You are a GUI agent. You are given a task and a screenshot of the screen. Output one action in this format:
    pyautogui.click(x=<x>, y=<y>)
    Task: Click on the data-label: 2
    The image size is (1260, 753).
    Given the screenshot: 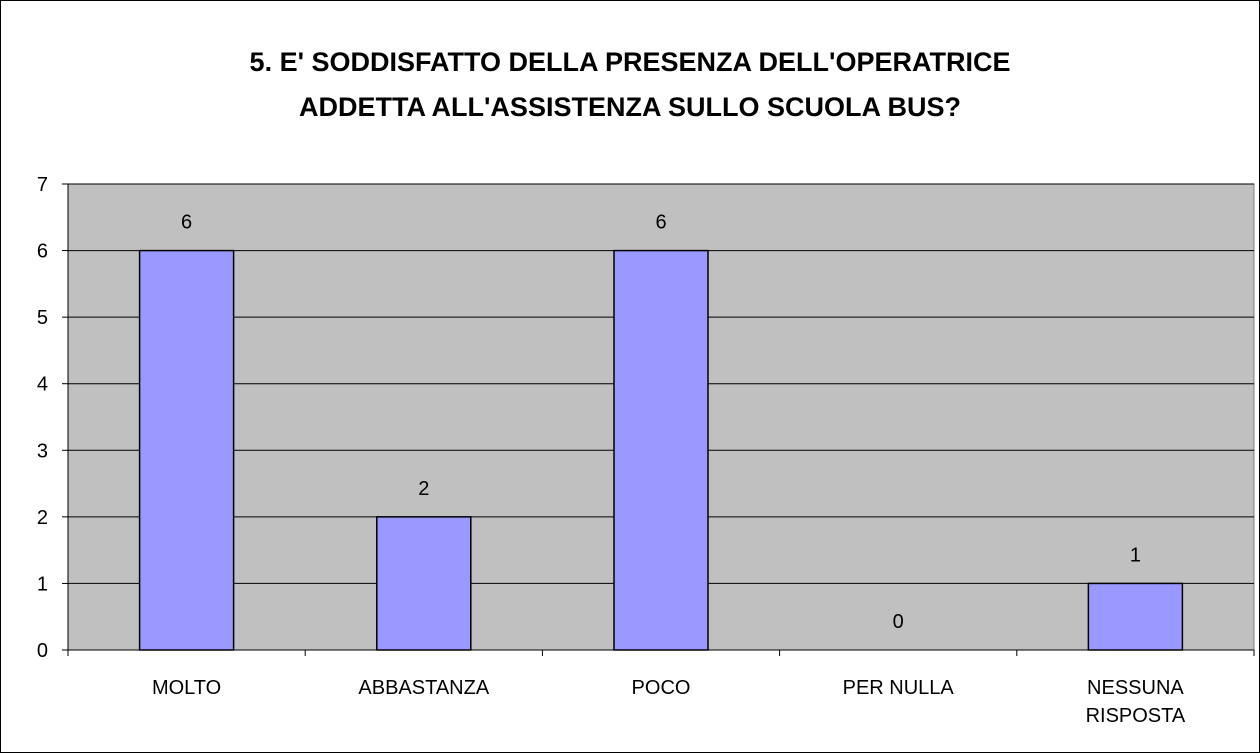 What is the action you would take?
    pyautogui.click(x=423, y=489)
    